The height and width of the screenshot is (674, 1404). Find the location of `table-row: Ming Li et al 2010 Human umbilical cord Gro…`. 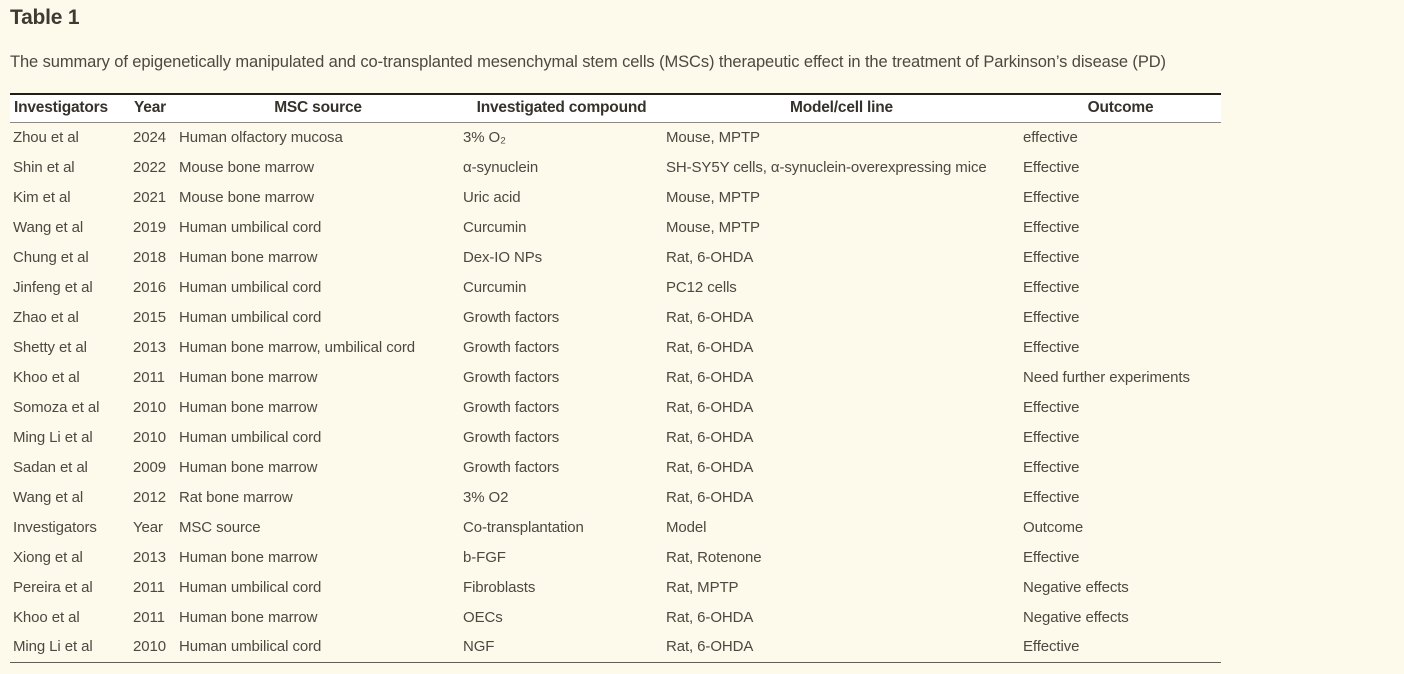

table-row: Ming Li et al 2010 Human umbilical cord Gro… is located at coordinates (615, 437).